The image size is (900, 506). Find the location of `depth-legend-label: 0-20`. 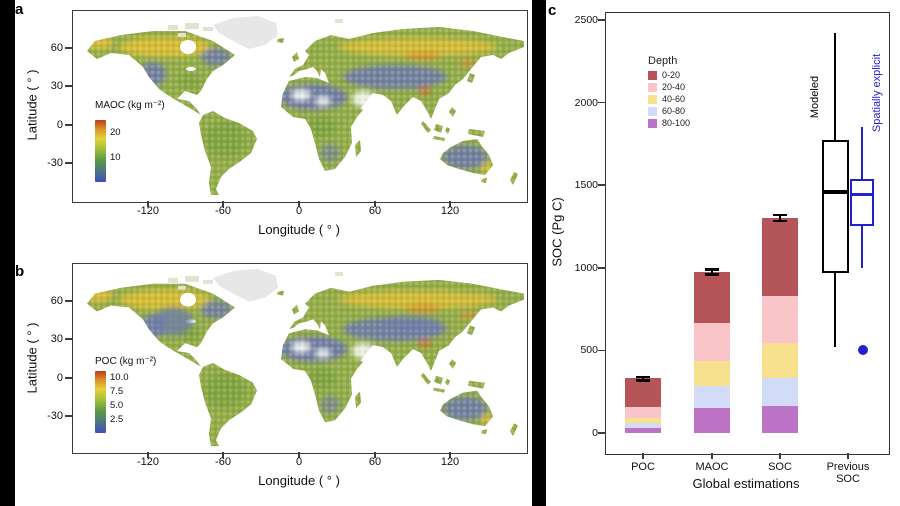

depth-legend-label: 0-20 is located at coordinates (671, 75).